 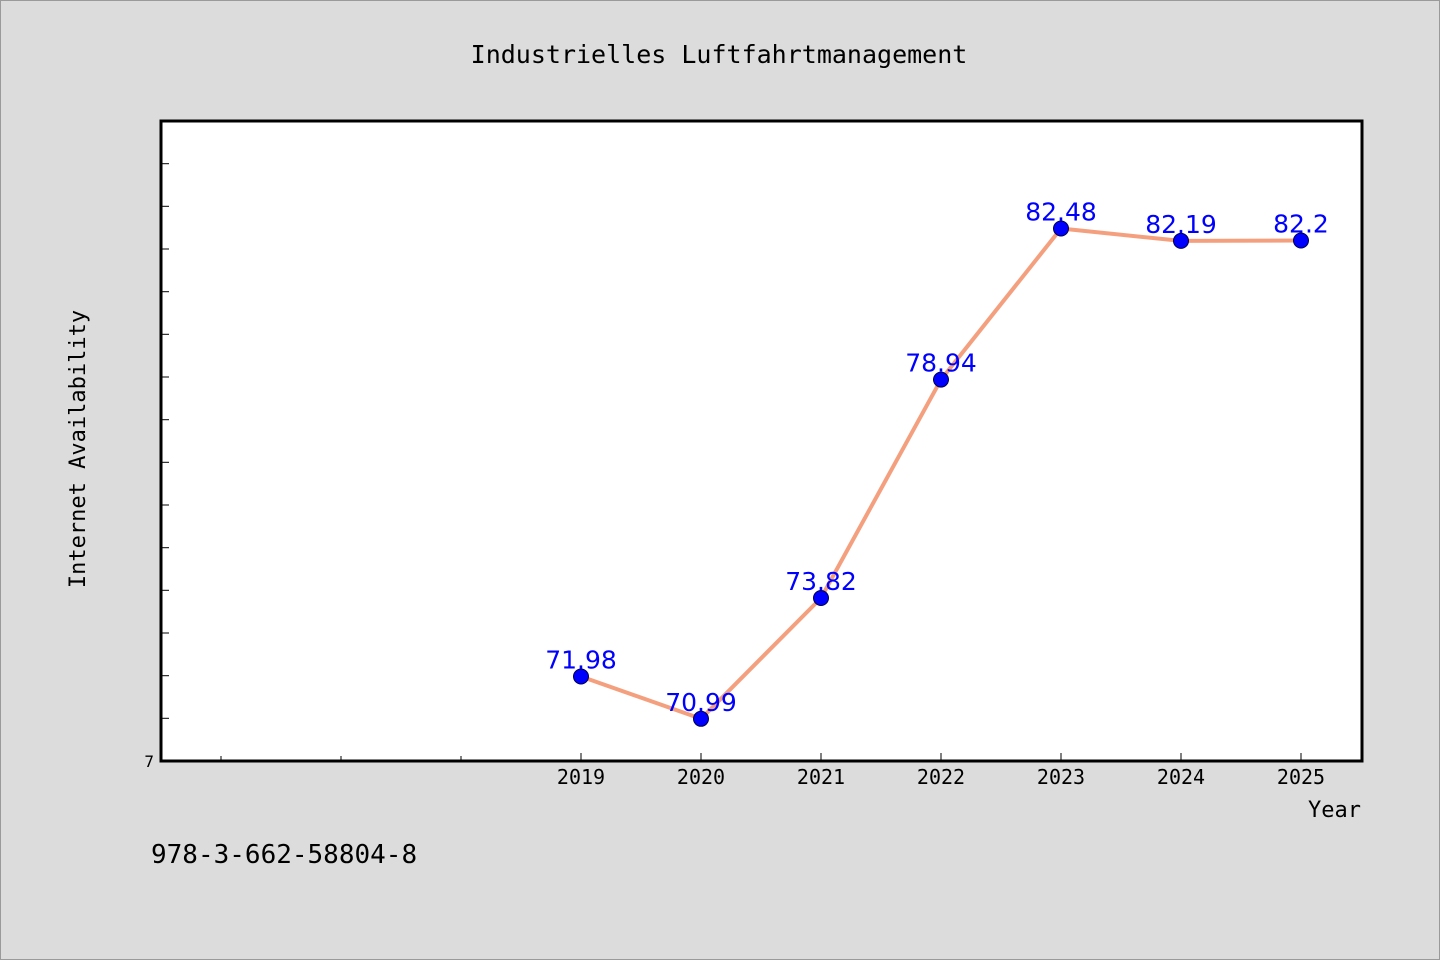 I want to click on x-tick-label: 2023, so click(x=1061, y=777).